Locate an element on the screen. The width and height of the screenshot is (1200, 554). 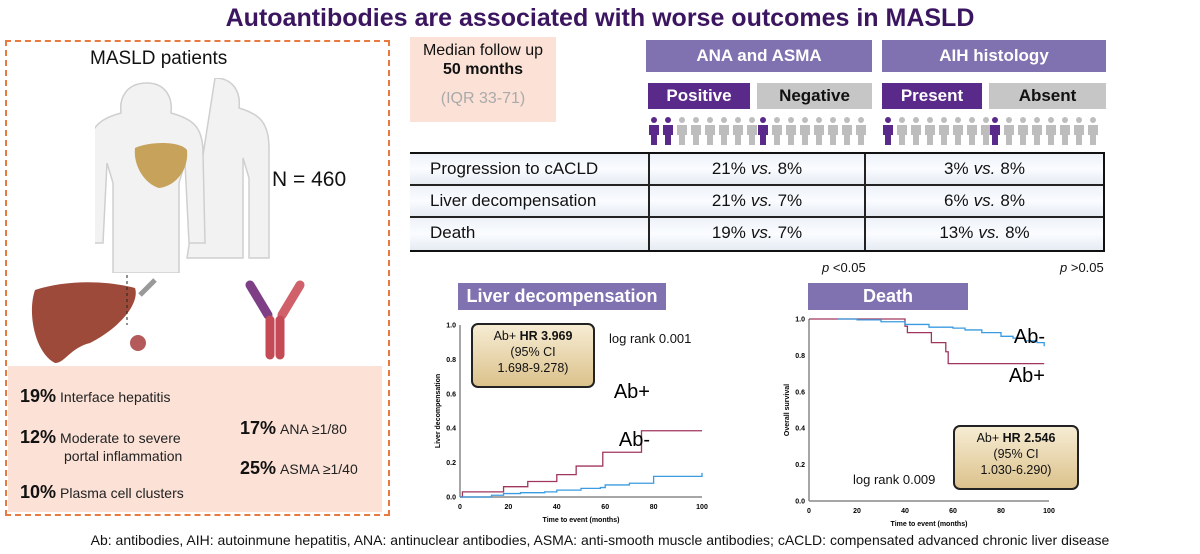
liver-biopsy-icon is located at coordinates (94, 319).